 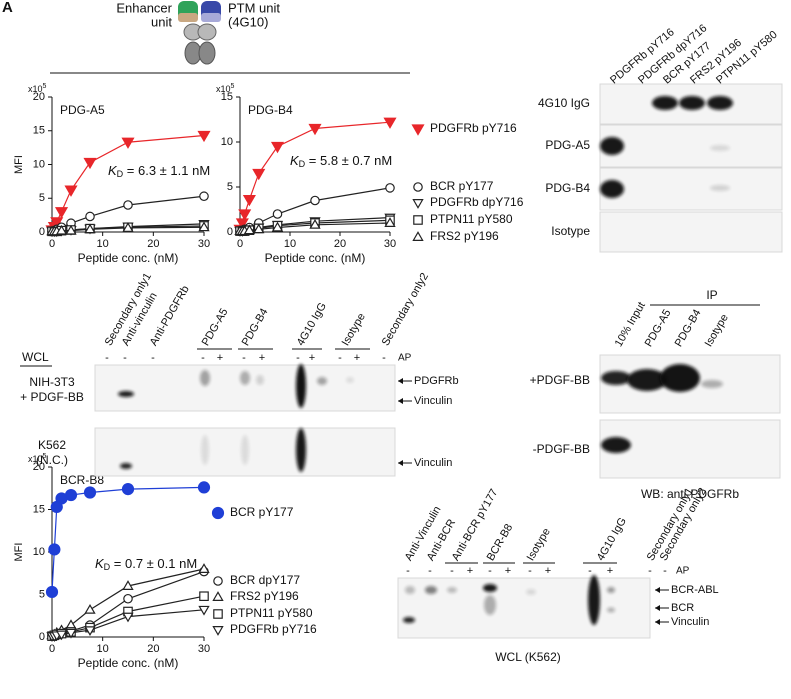 I want to click on legend-label: BCR pY177, so click(x=462, y=186).